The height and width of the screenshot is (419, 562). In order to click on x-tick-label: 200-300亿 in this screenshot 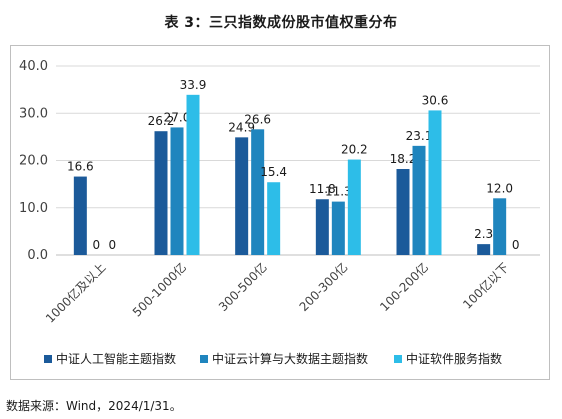, I will do `click(323, 287)`.